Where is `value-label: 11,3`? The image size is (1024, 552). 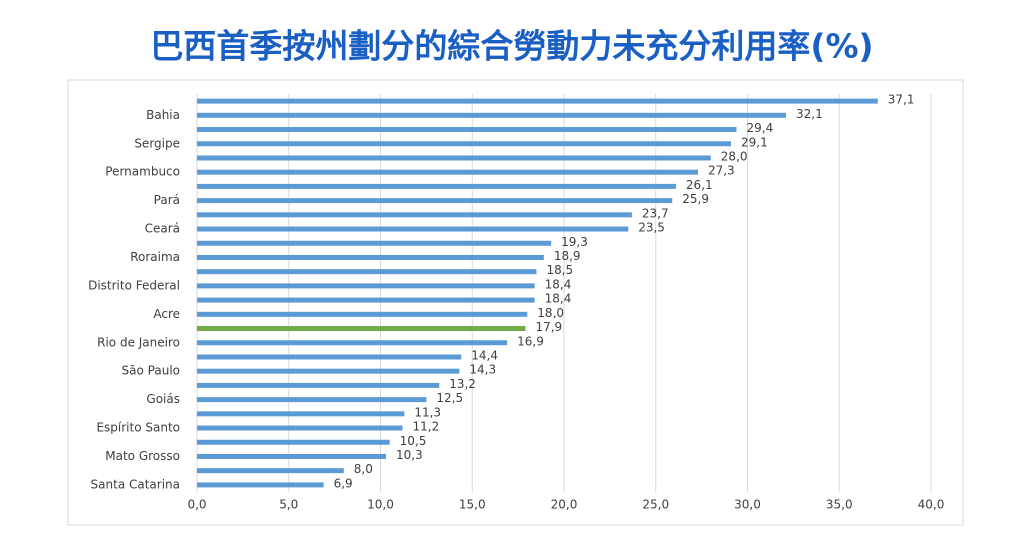
value-label: 11,3 is located at coordinates (427, 412).